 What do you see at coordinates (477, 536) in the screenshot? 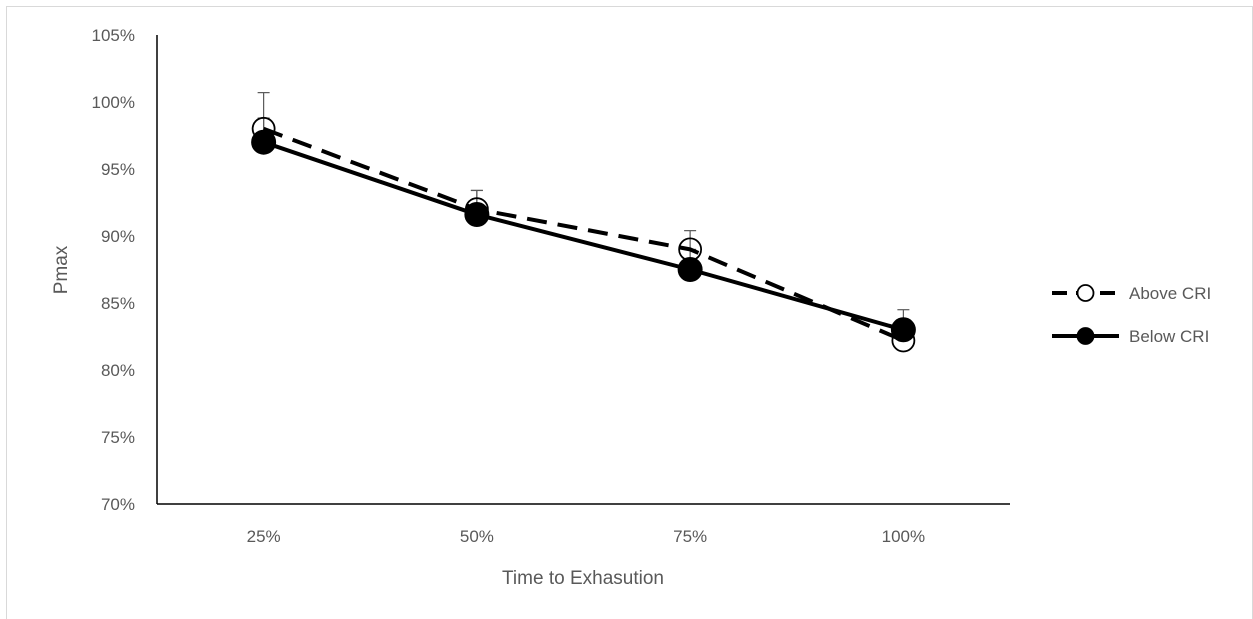
I see `x-tick-label: 50%` at bounding box center [477, 536].